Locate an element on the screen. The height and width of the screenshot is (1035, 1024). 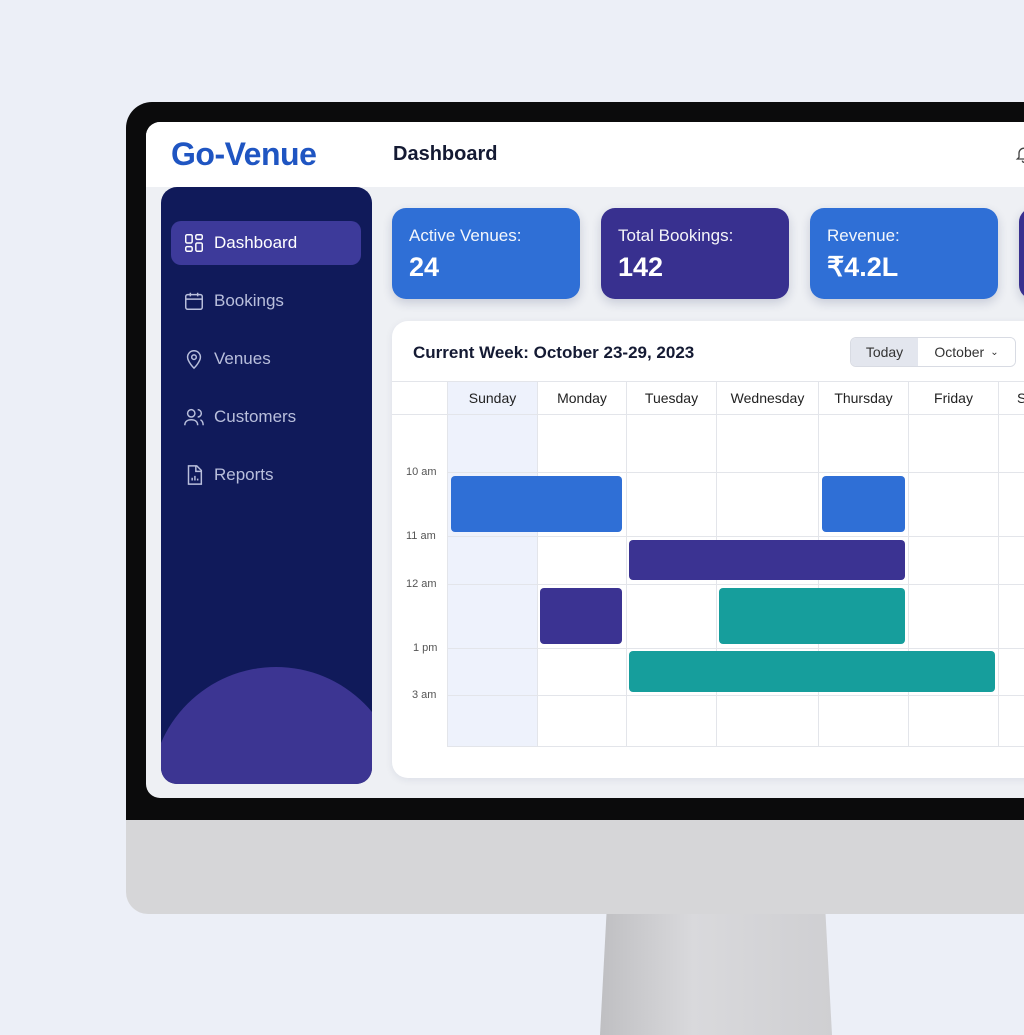
time-label: 10 am is located at coordinates (421, 472).